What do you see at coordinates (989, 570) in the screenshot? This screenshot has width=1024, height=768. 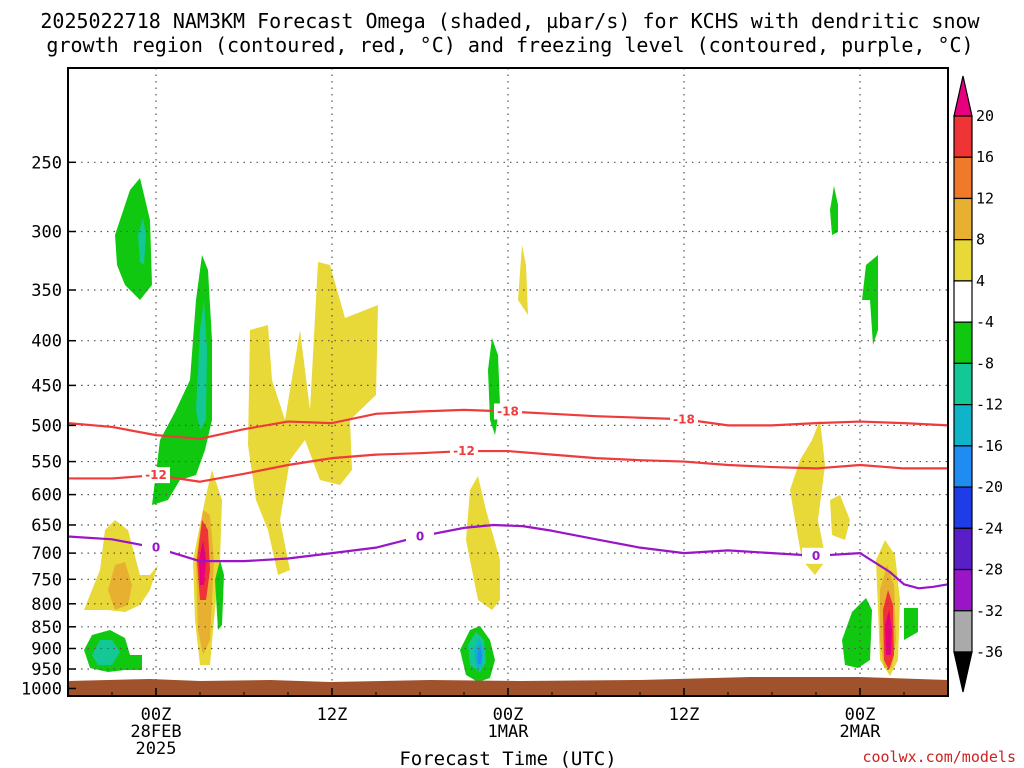 I see `colorbar-label: -28` at bounding box center [989, 570].